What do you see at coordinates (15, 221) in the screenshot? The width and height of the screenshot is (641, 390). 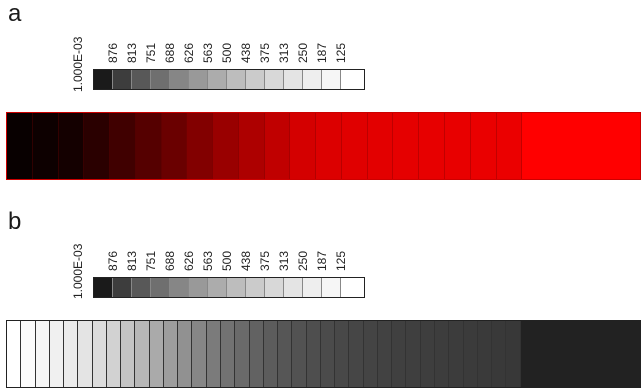 I see `panel-label-b: b` at bounding box center [15, 221].